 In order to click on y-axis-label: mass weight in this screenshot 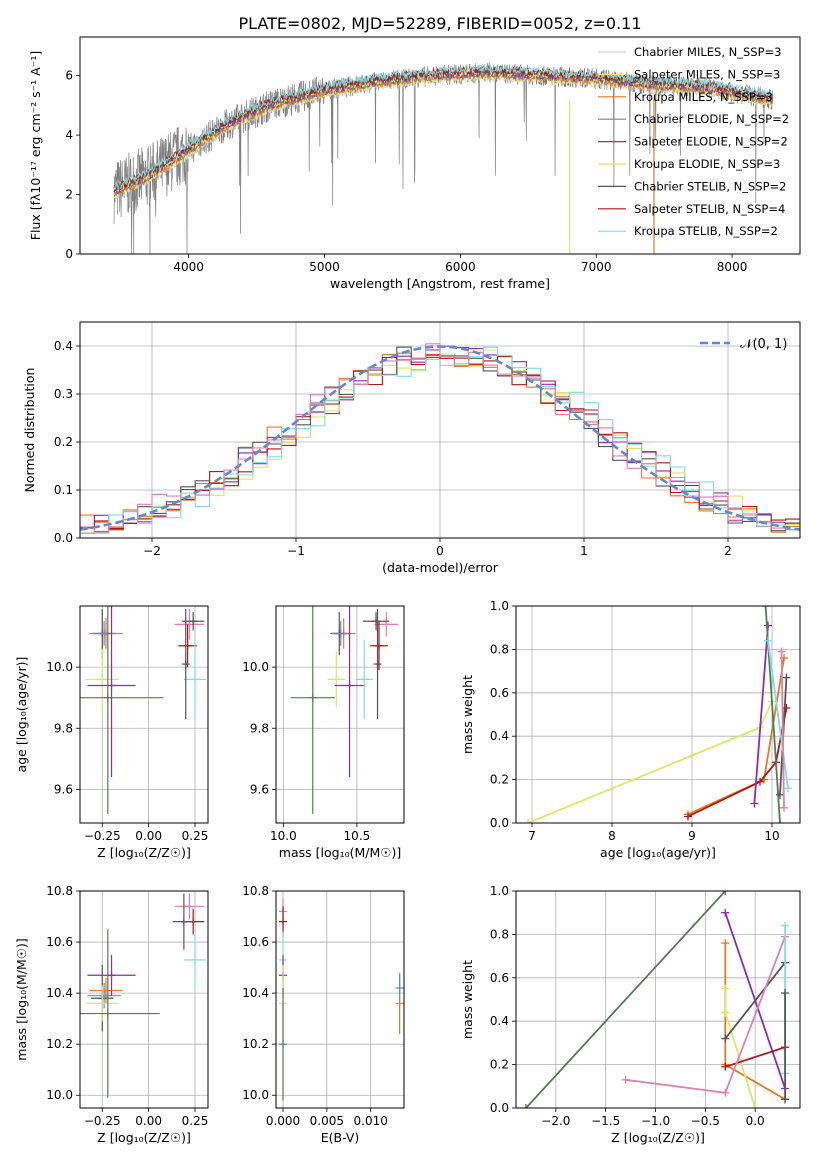, I will do `click(467, 999)`.